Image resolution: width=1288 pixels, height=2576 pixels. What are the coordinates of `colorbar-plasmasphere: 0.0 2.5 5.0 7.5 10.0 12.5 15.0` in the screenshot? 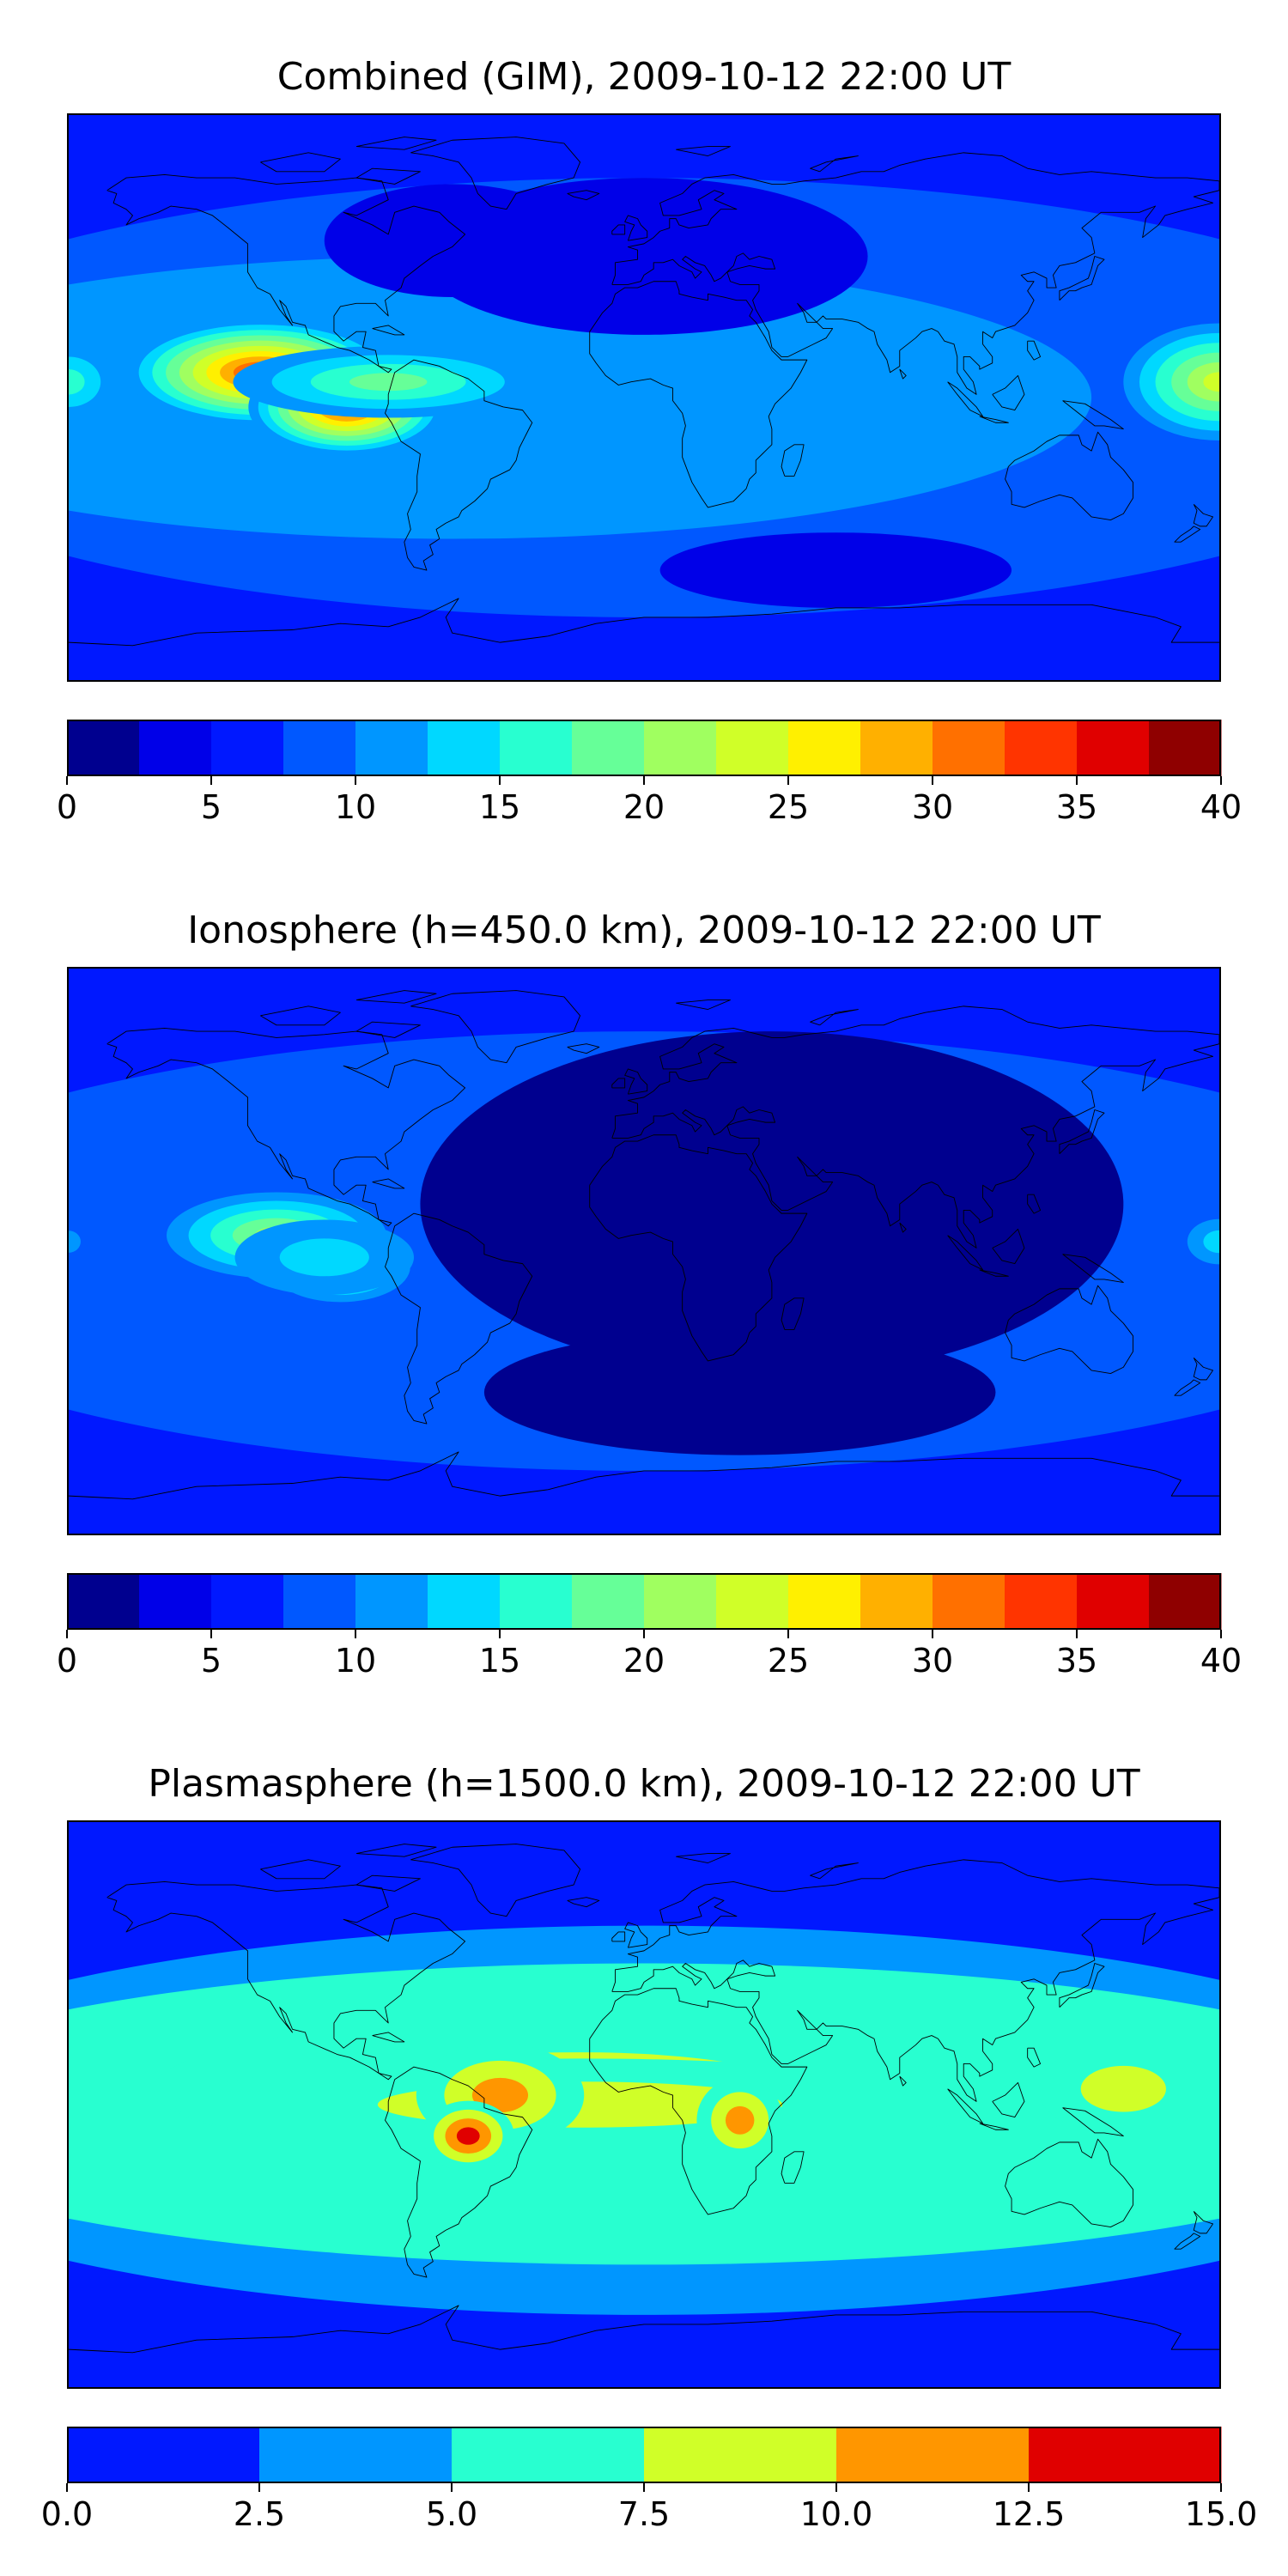 It's located at (649, 2480).